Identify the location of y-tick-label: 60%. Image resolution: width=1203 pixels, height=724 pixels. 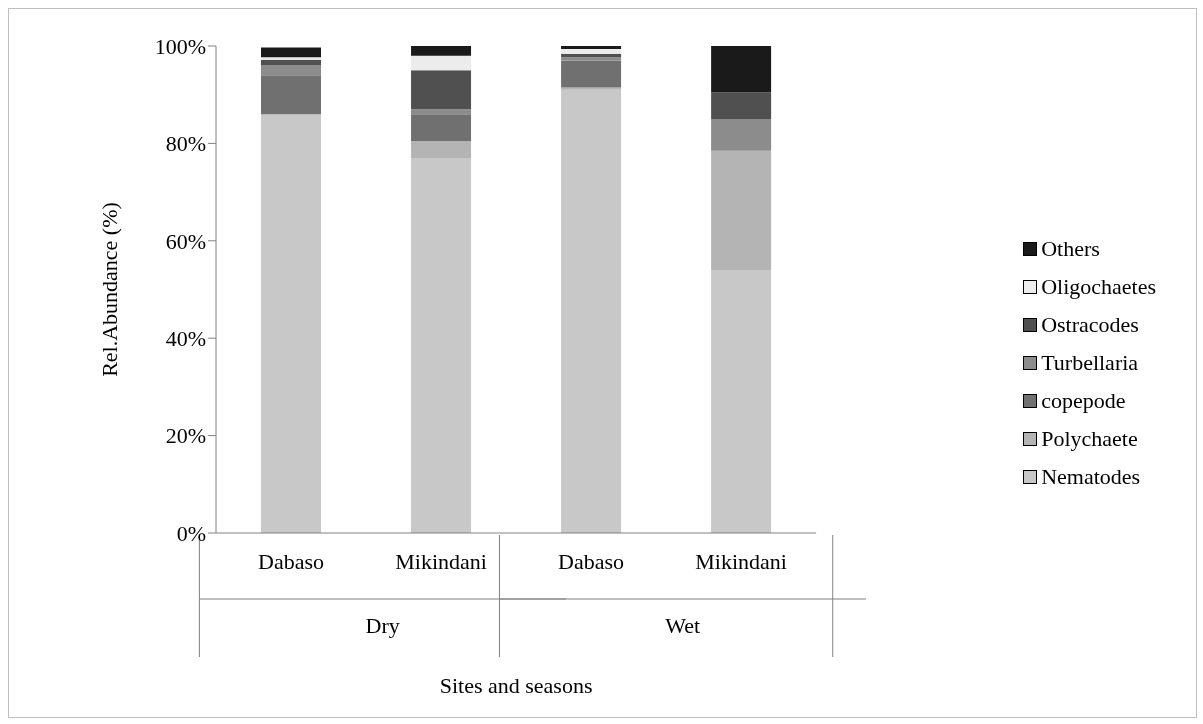
(185, 241).